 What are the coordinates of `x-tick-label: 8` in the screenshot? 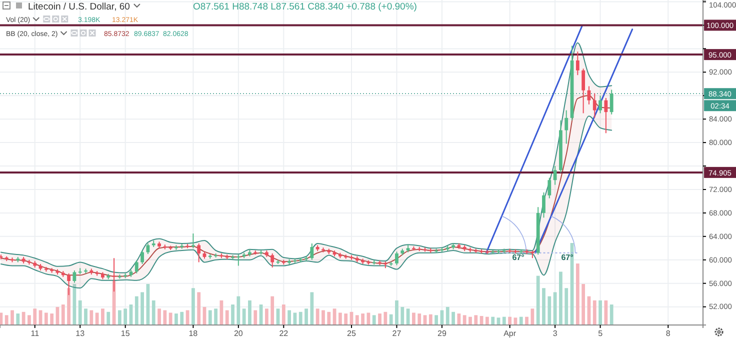 It's located at (668, 333).